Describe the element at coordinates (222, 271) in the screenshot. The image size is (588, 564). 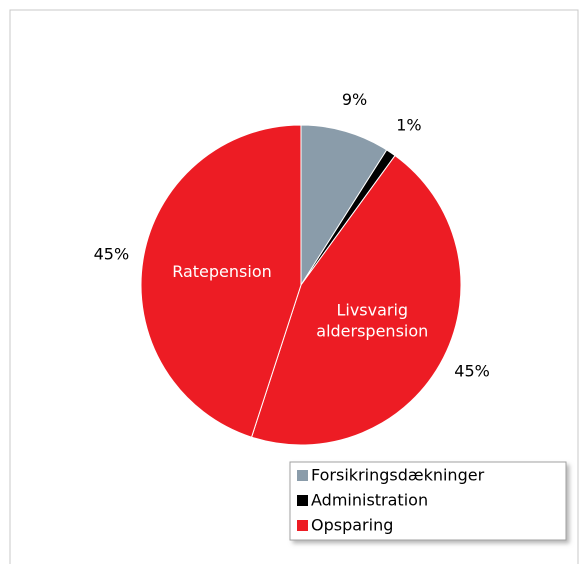
I see `slice-label: Ratepension` at that location.